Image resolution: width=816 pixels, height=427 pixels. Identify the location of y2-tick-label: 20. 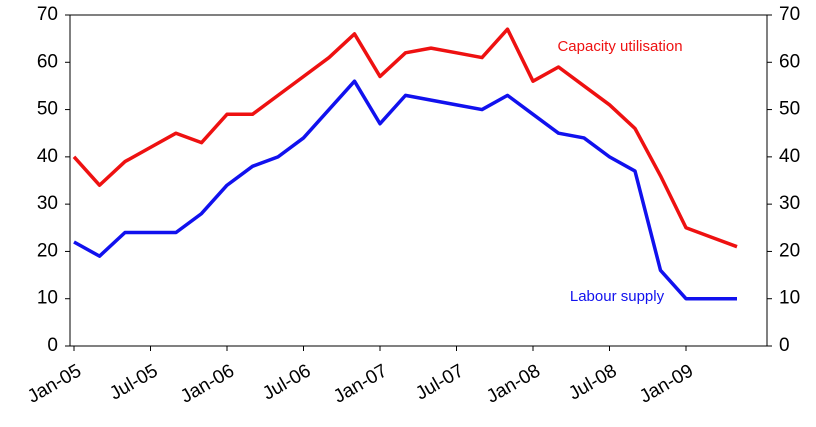
(789, 250).